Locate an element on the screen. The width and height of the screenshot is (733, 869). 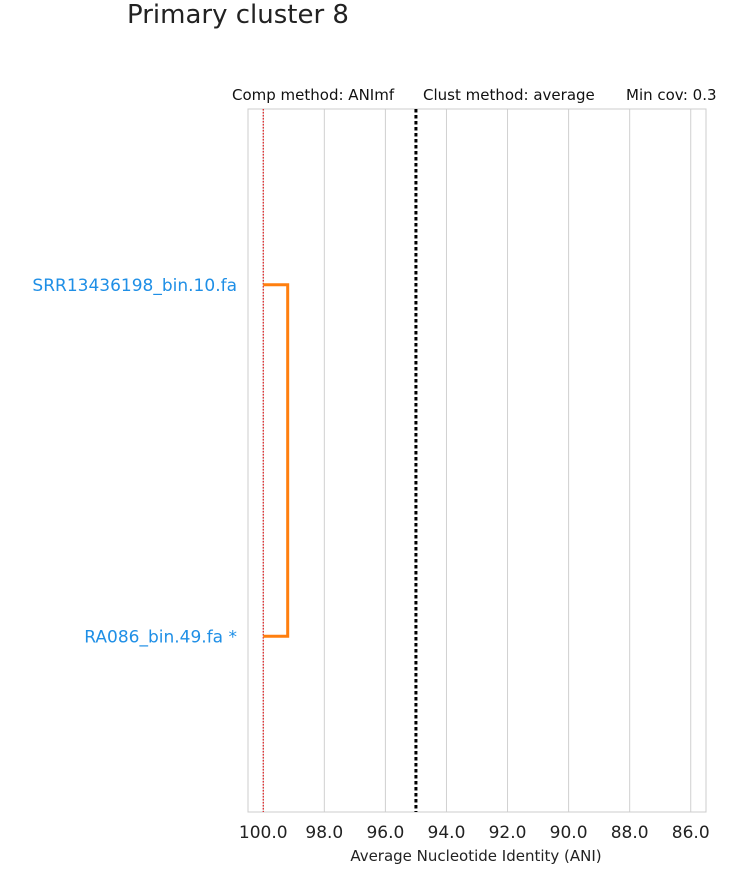
x-tick-94.0: 94.0 is located at coordinates (447, 833).